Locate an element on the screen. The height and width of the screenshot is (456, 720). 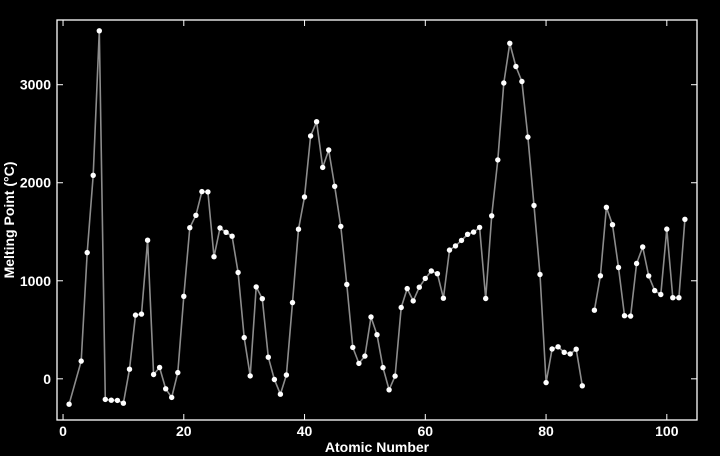
y-tick-label: 0 is located at coordinates (47, 379).